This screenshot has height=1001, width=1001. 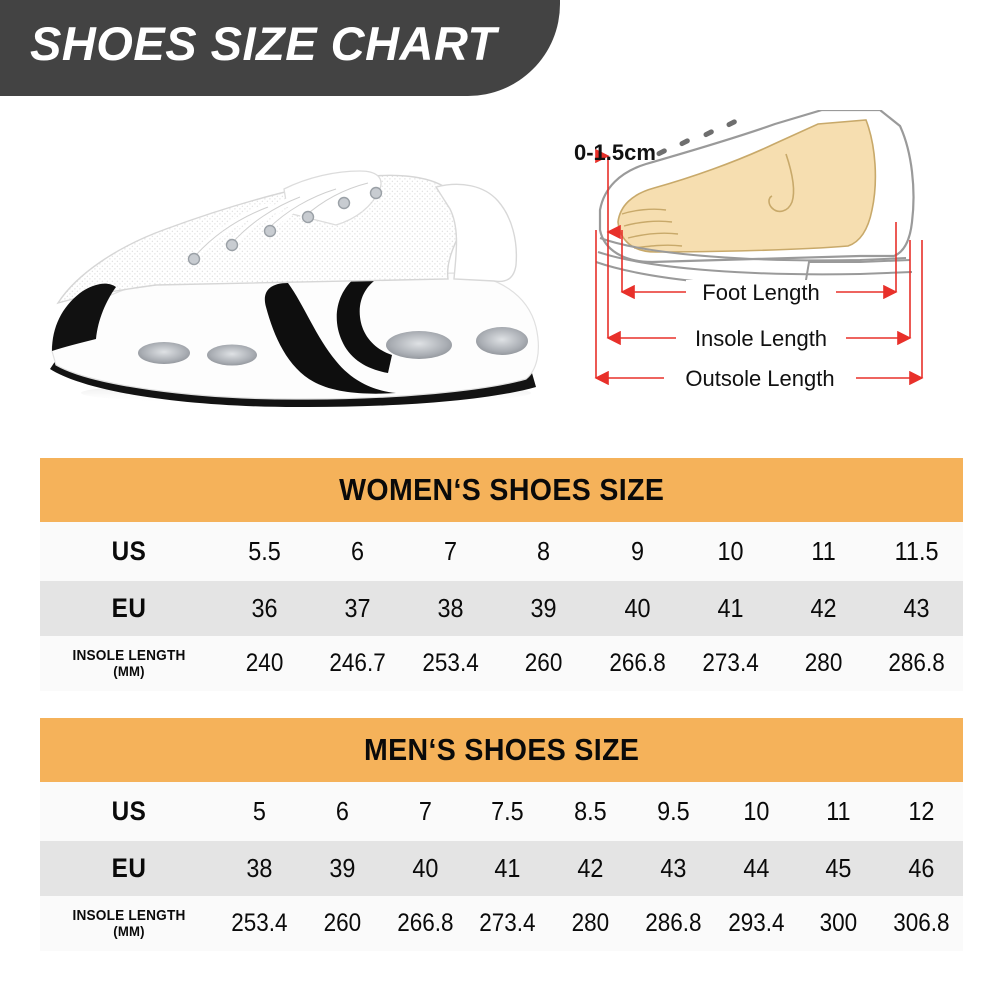 I want to click on outsole-length-label: Outsole Length, so click(x=760, y=379).